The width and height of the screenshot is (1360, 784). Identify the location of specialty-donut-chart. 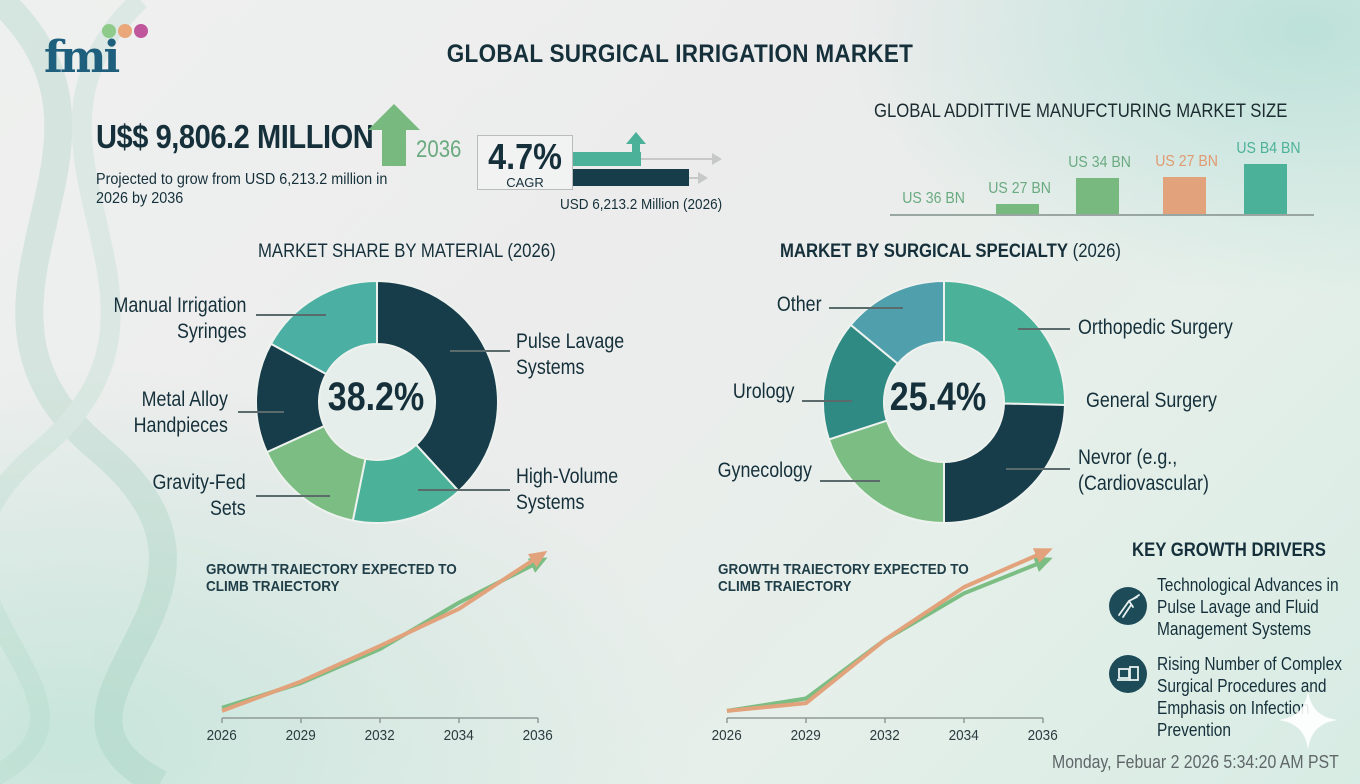
(944, 402).